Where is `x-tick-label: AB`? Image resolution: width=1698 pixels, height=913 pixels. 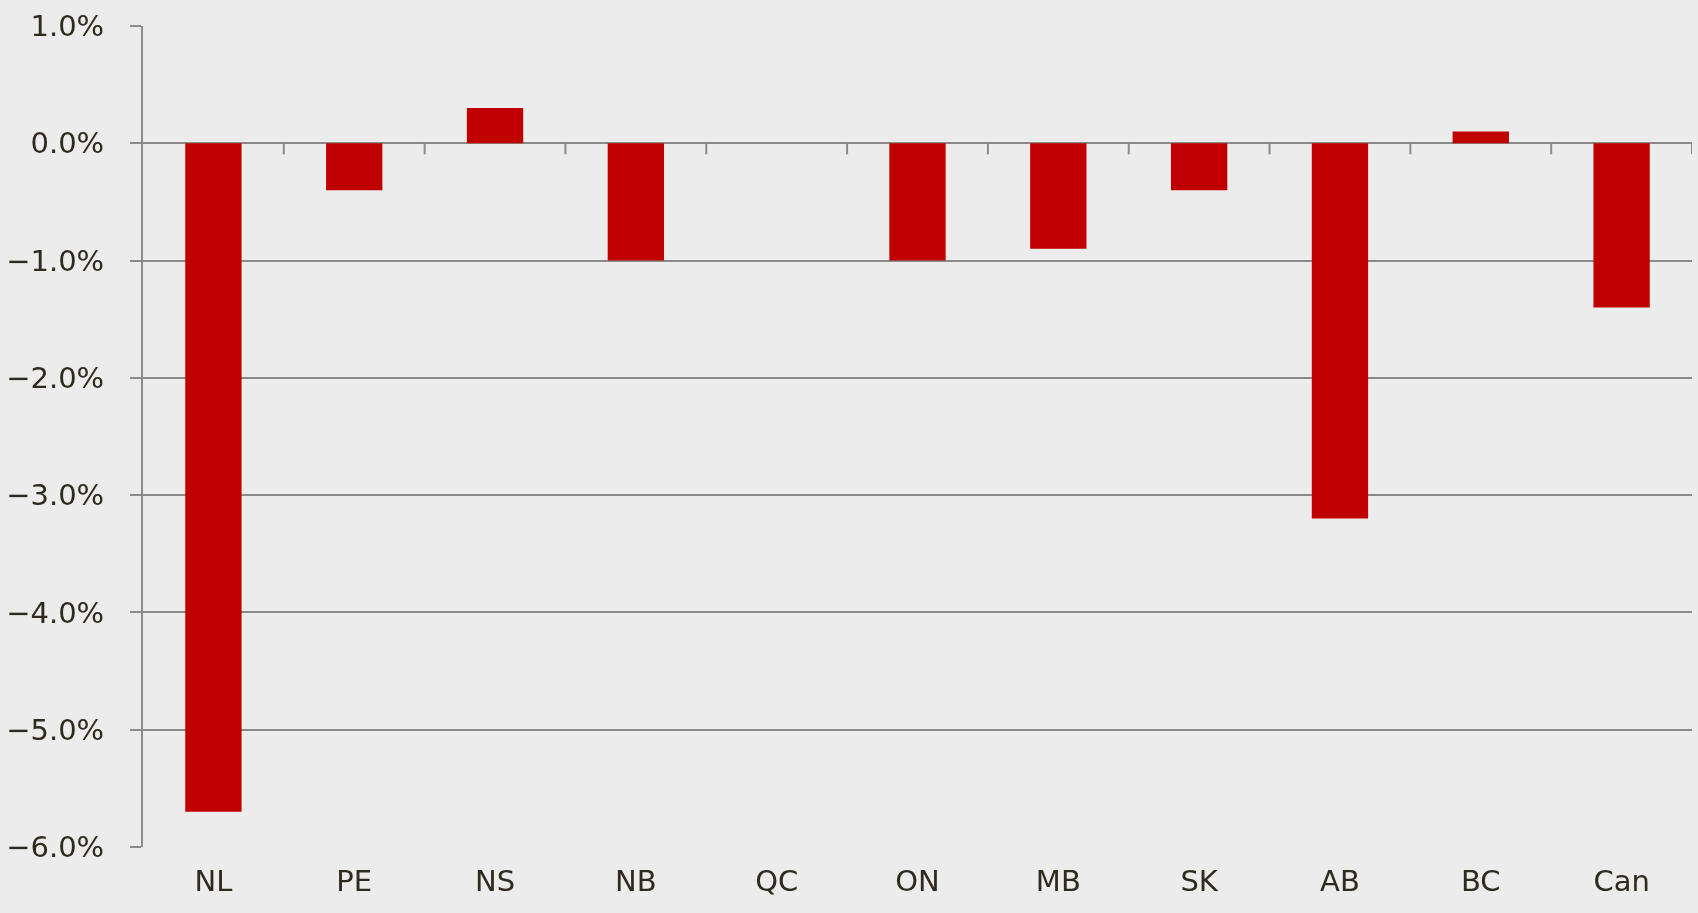 x-tick-label: AB is located at coordinates (1340, 881).